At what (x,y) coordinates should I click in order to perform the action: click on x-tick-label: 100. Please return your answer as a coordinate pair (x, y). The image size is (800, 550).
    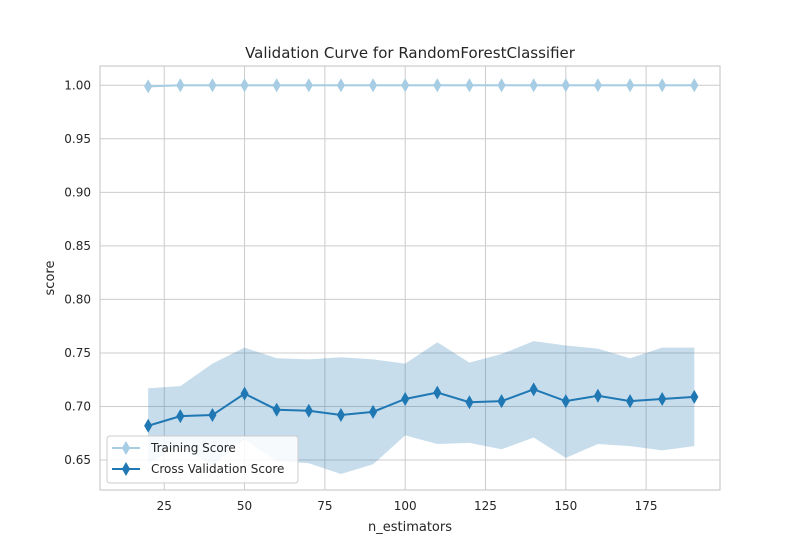
    Looking at the image, I should click on (405, 506).